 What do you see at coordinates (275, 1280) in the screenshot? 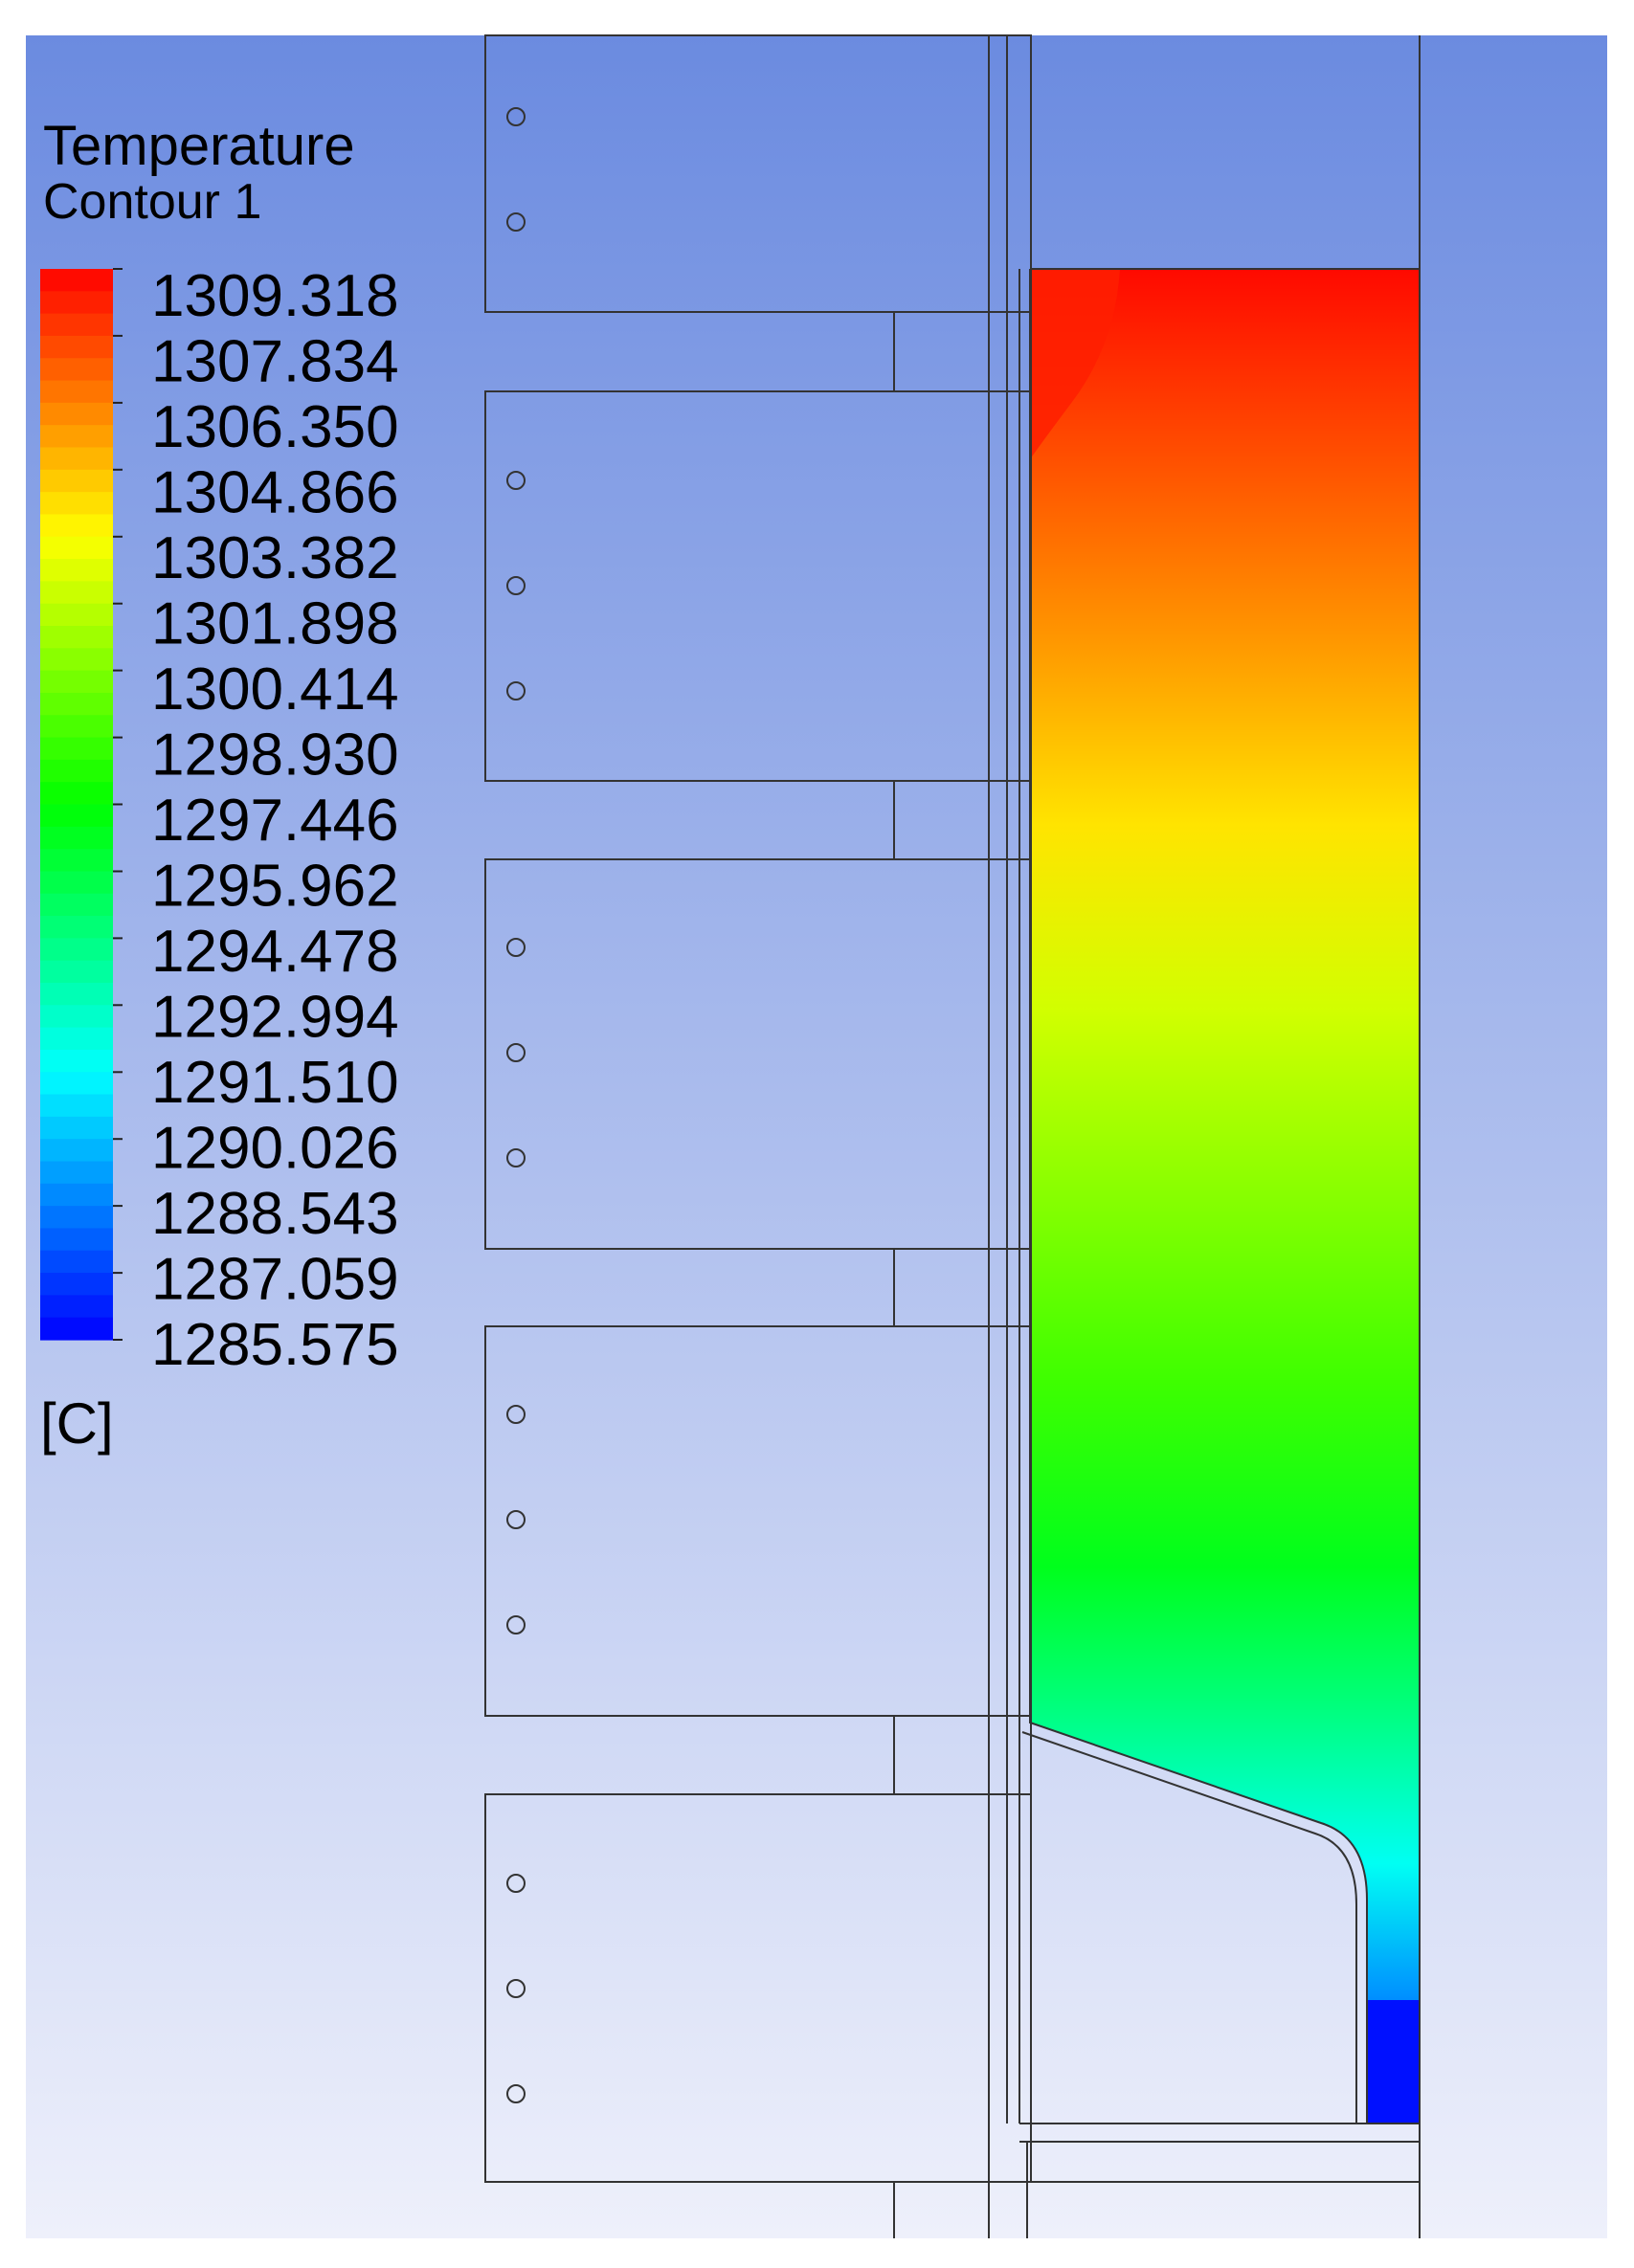
I see `colorbar-label: 1287.059` at bounding box center [275, 1280].